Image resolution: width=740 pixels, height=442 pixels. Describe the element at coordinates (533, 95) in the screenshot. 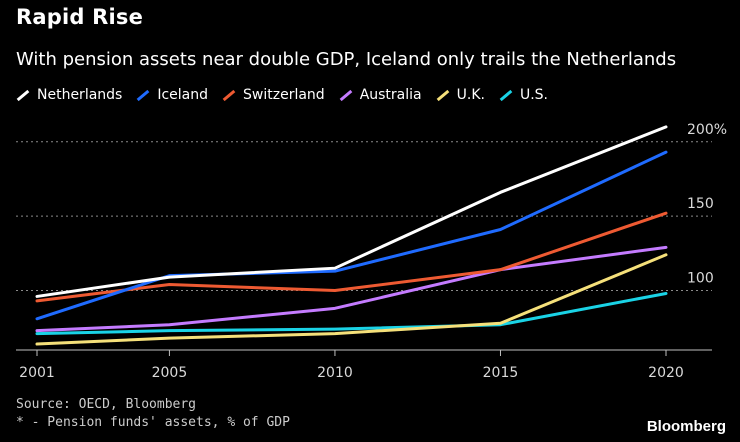

I see `legend-label: U.S.` at that location.